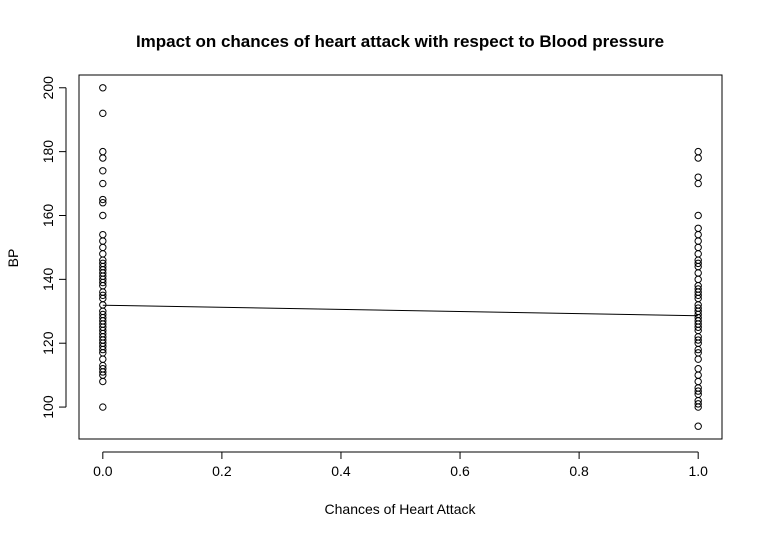 The height and width of the screenshot is (538, 762). Describe the element at coordinates (222, 471) in the screenshot. I see `x-tick-label: 0.2` at that location.